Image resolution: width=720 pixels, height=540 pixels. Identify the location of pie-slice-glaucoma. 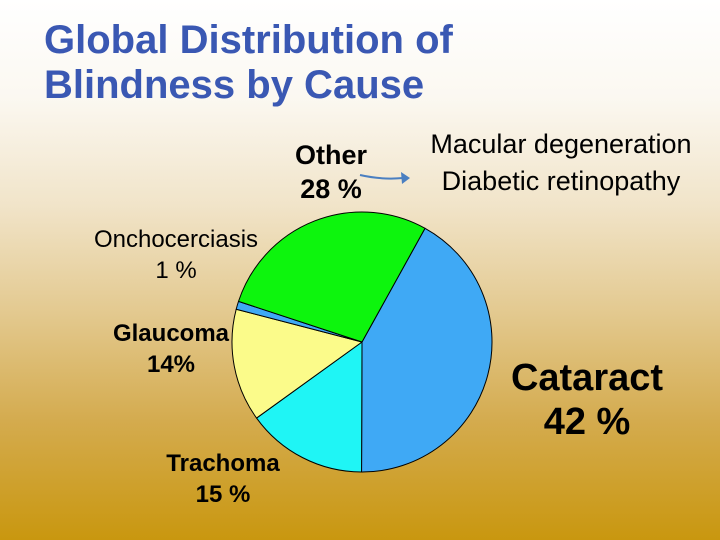
(297, 363).